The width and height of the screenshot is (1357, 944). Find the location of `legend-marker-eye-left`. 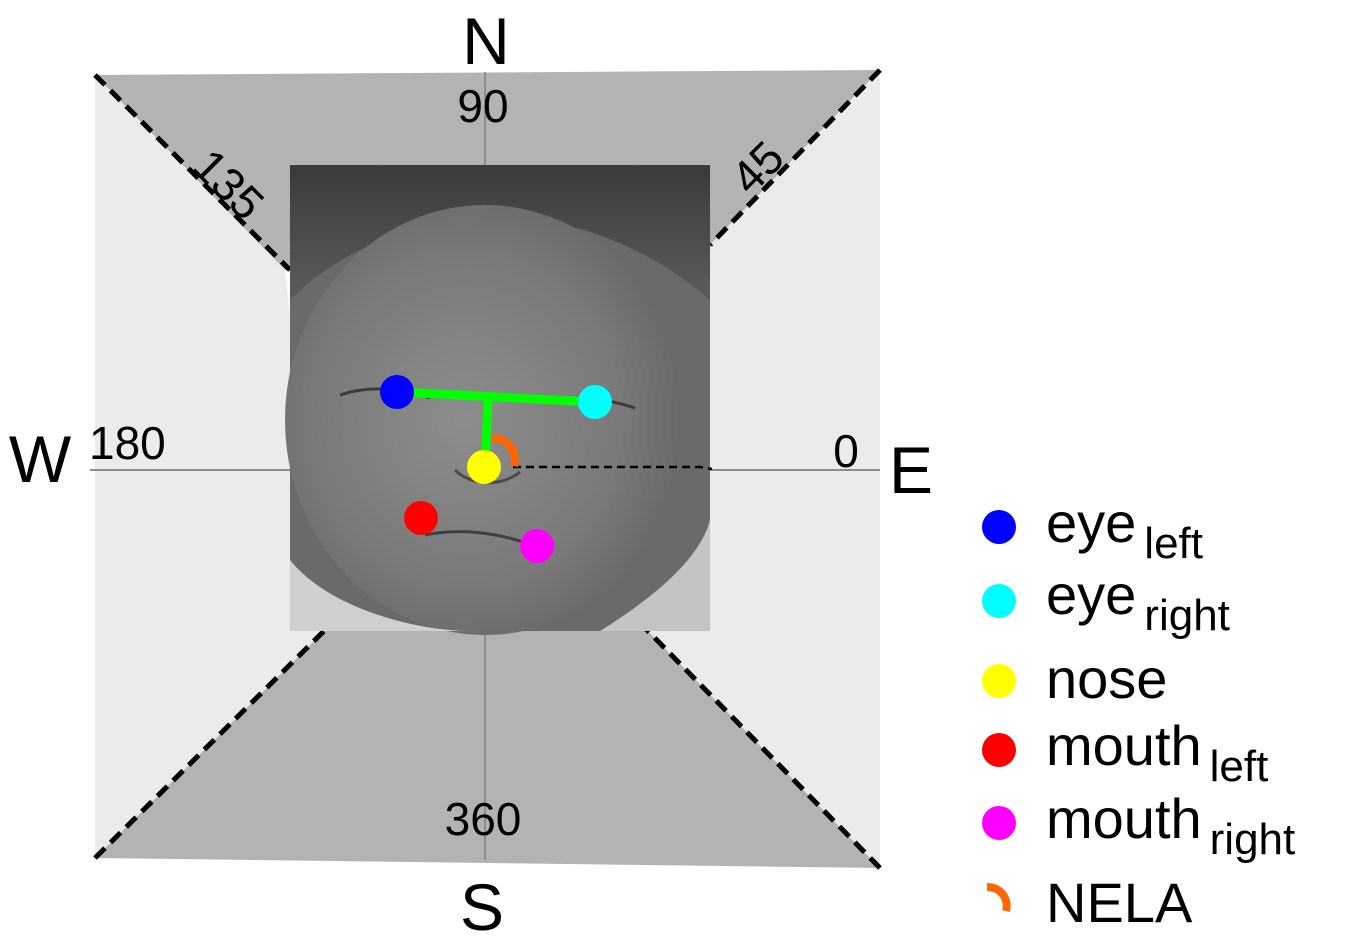

legend-marker-eye-left is located at coordinates (999, 527).